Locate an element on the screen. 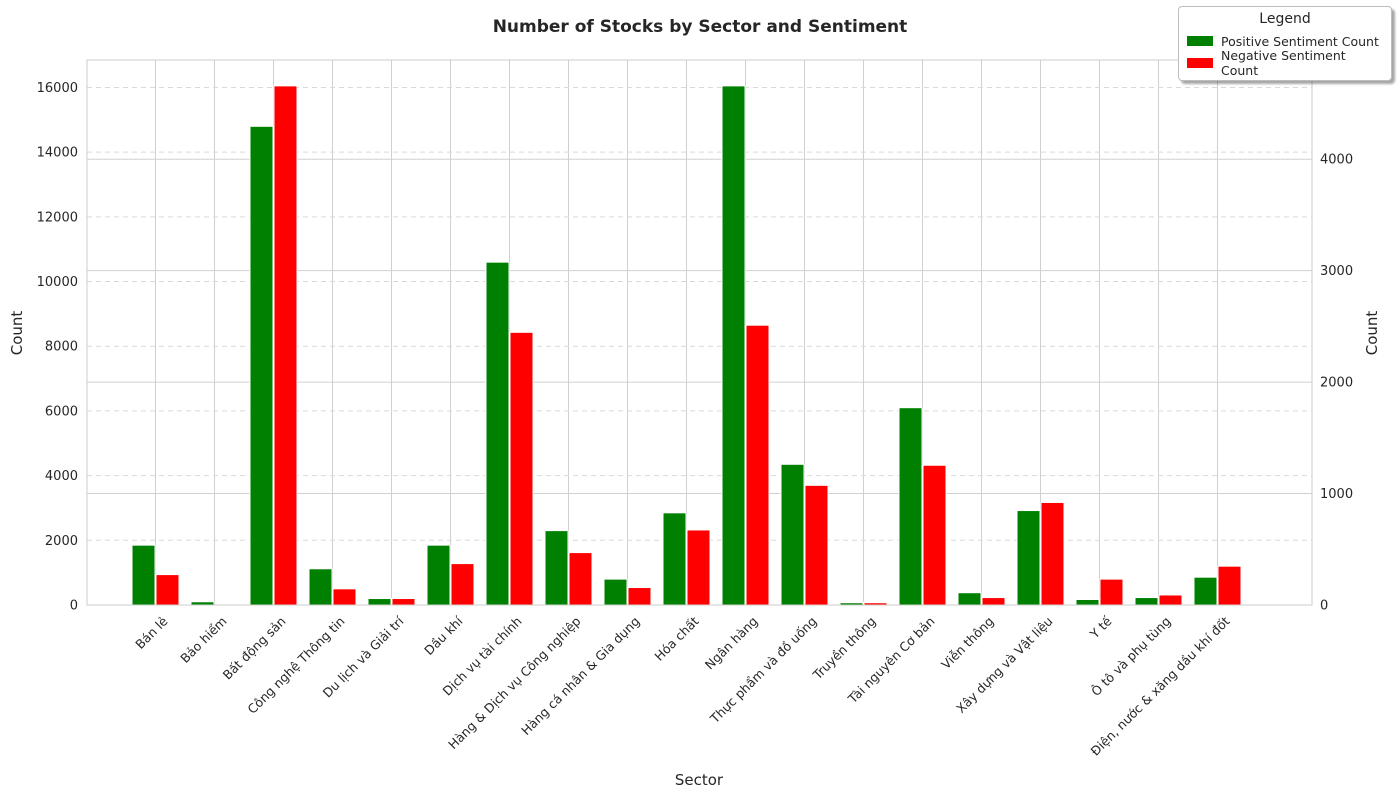 This screenshot has height=798, width=1398. x-tick-label: Bán lẻ is located at coordinates (151, 632).